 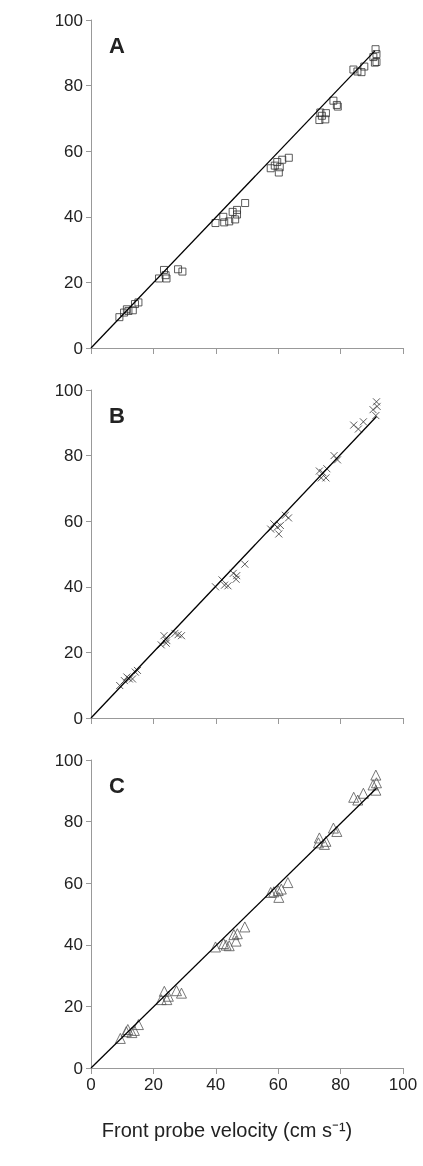 I want to click on annotation: A, so click(x=117, y=45).